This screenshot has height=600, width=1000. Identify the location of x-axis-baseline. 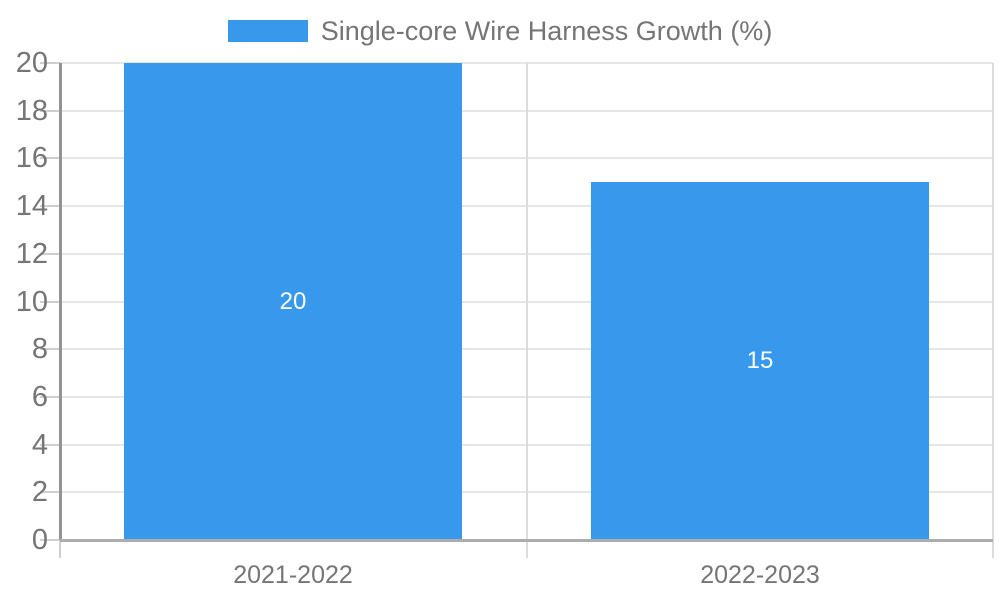
(526, 540).